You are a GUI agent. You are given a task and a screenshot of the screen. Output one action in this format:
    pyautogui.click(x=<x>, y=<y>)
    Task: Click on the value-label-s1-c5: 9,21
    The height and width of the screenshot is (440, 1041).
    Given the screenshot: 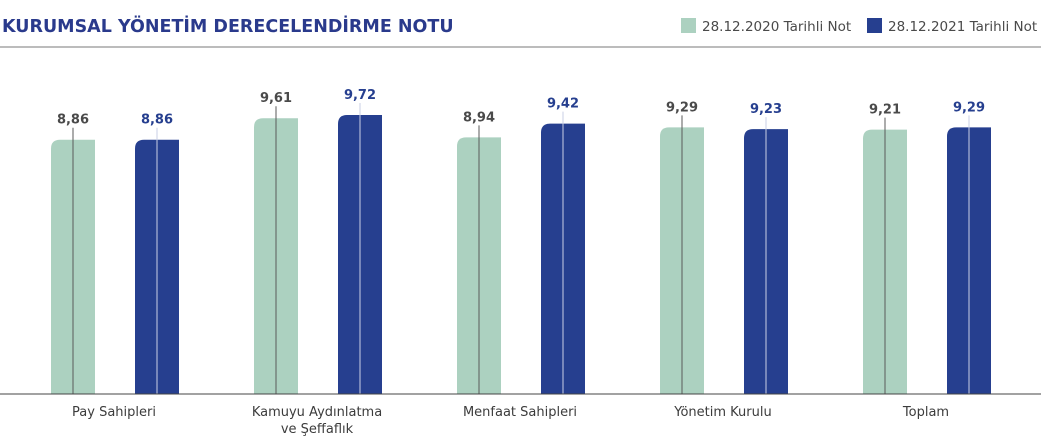 What is the action you would take?
    pyautogui.click(x=885, y=110)
    